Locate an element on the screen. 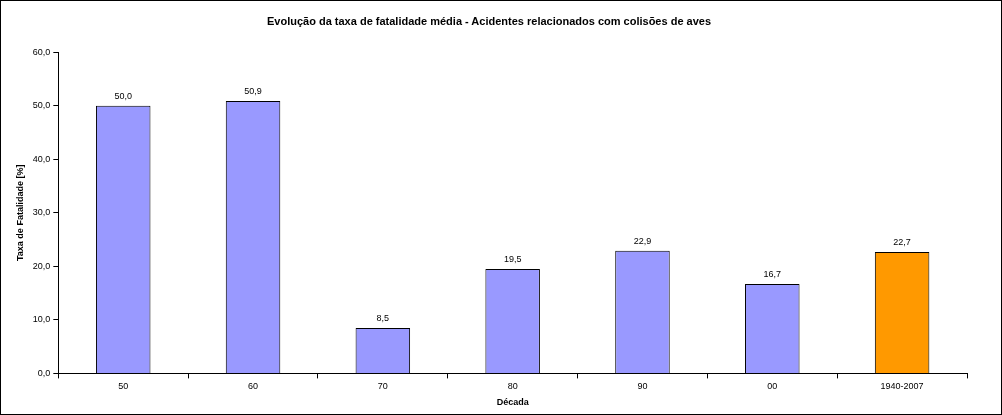  y-tick-label: 30,0 is located at coordinates (41, 212).